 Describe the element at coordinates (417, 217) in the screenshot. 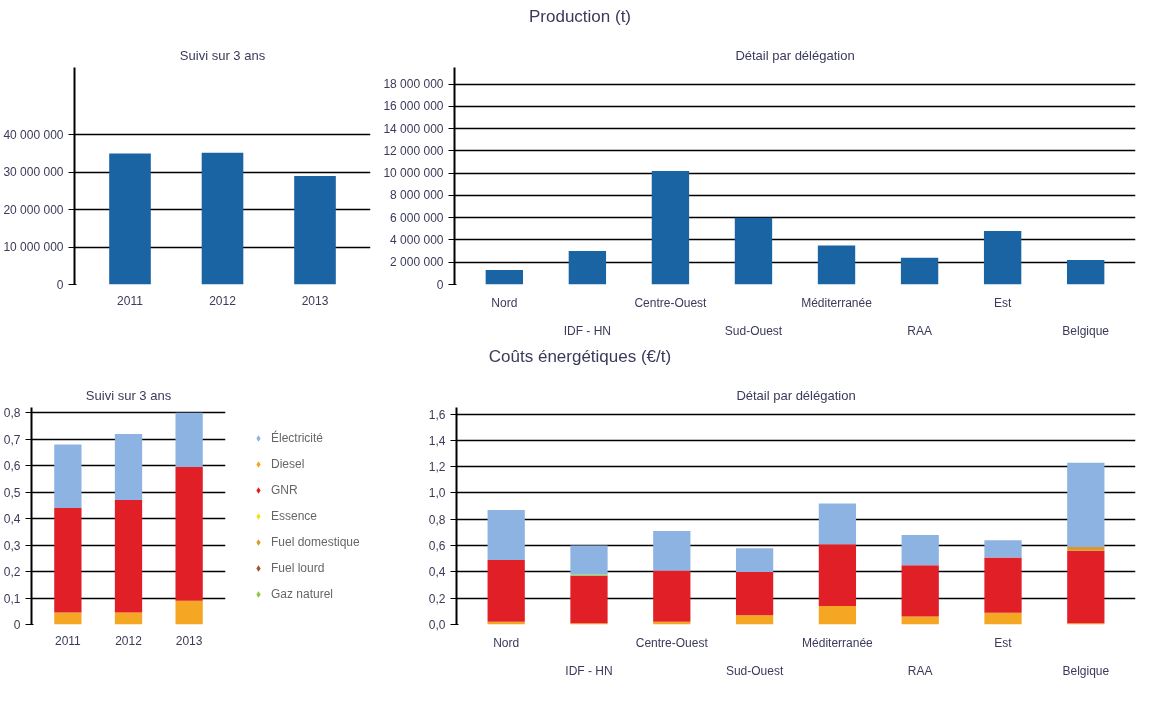

I see `y-tick-label: 6 000 000` at that location.